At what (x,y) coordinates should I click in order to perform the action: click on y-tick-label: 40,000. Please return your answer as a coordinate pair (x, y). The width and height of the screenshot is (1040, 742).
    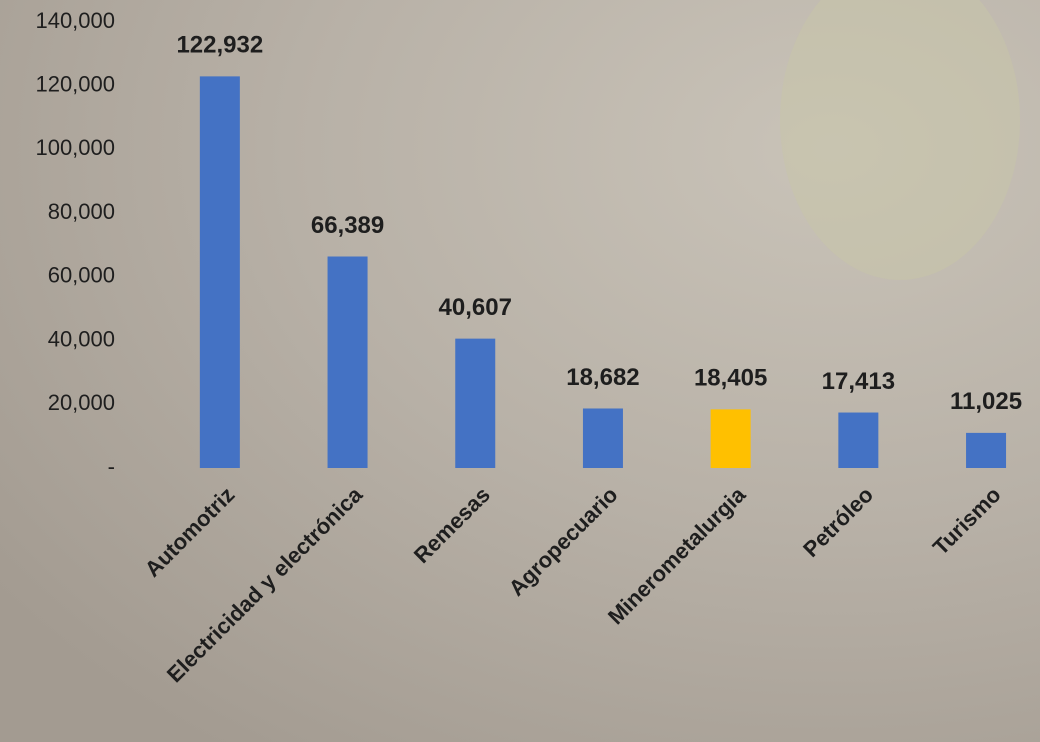
    Looking at the image, I should click on (81, 338).